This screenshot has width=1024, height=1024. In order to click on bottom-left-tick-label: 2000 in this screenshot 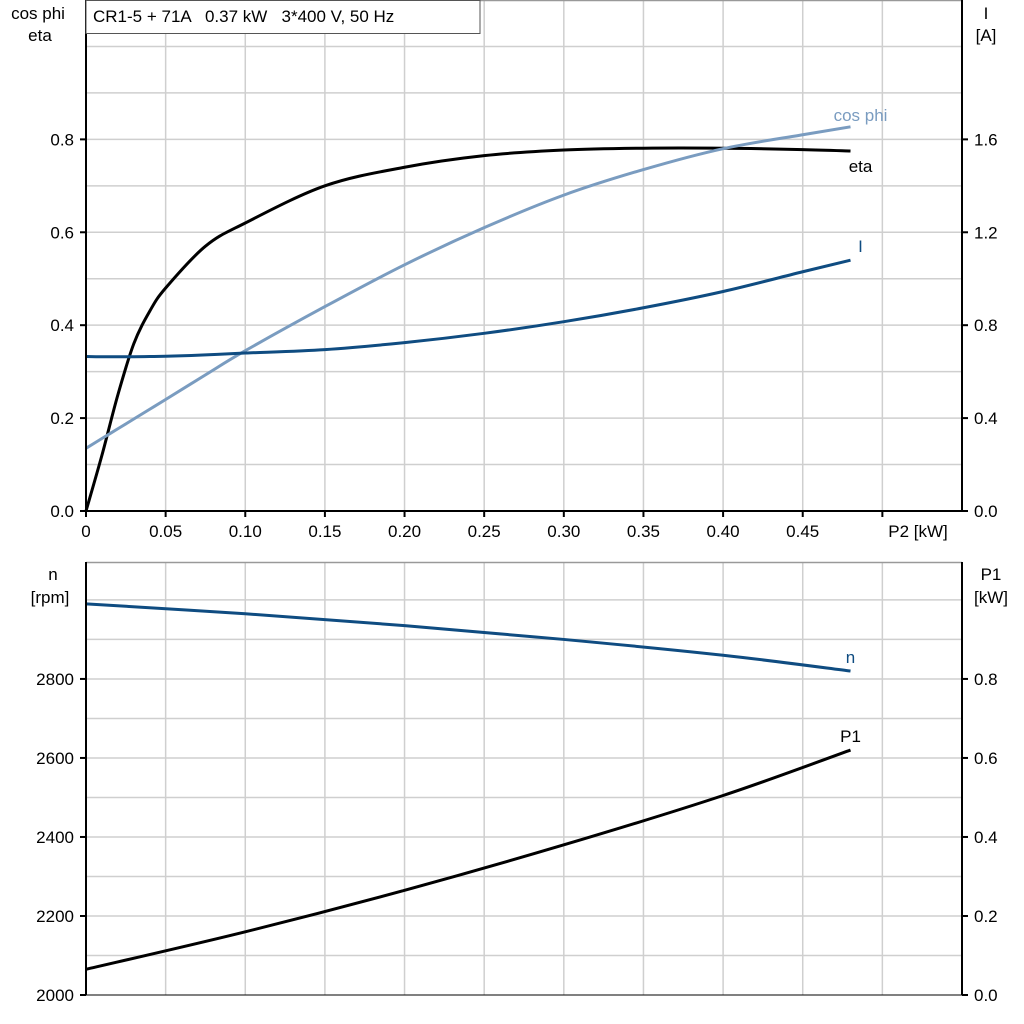, I will do `click(55, 995)`.